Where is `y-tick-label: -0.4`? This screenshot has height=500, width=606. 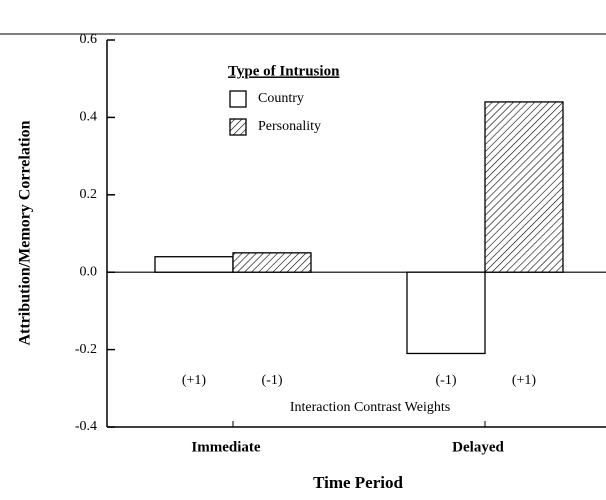
y-tick-label: -0.4 is located at coordinates (86, 426).